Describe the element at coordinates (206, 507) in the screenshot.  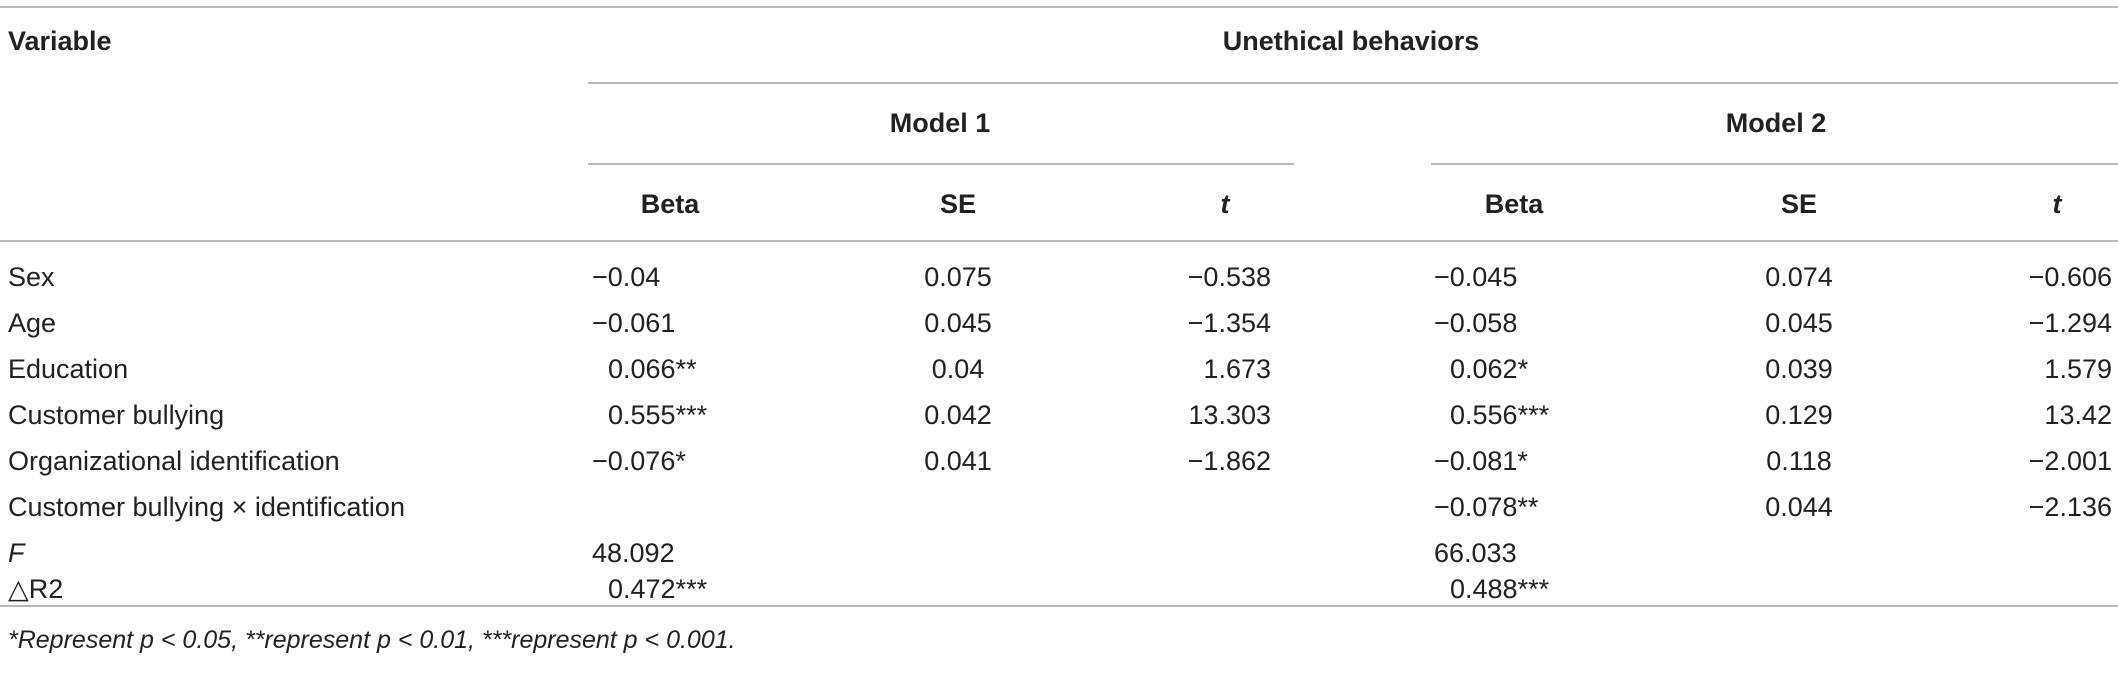
I see `row-label: Customer bullying × identification` at that location.